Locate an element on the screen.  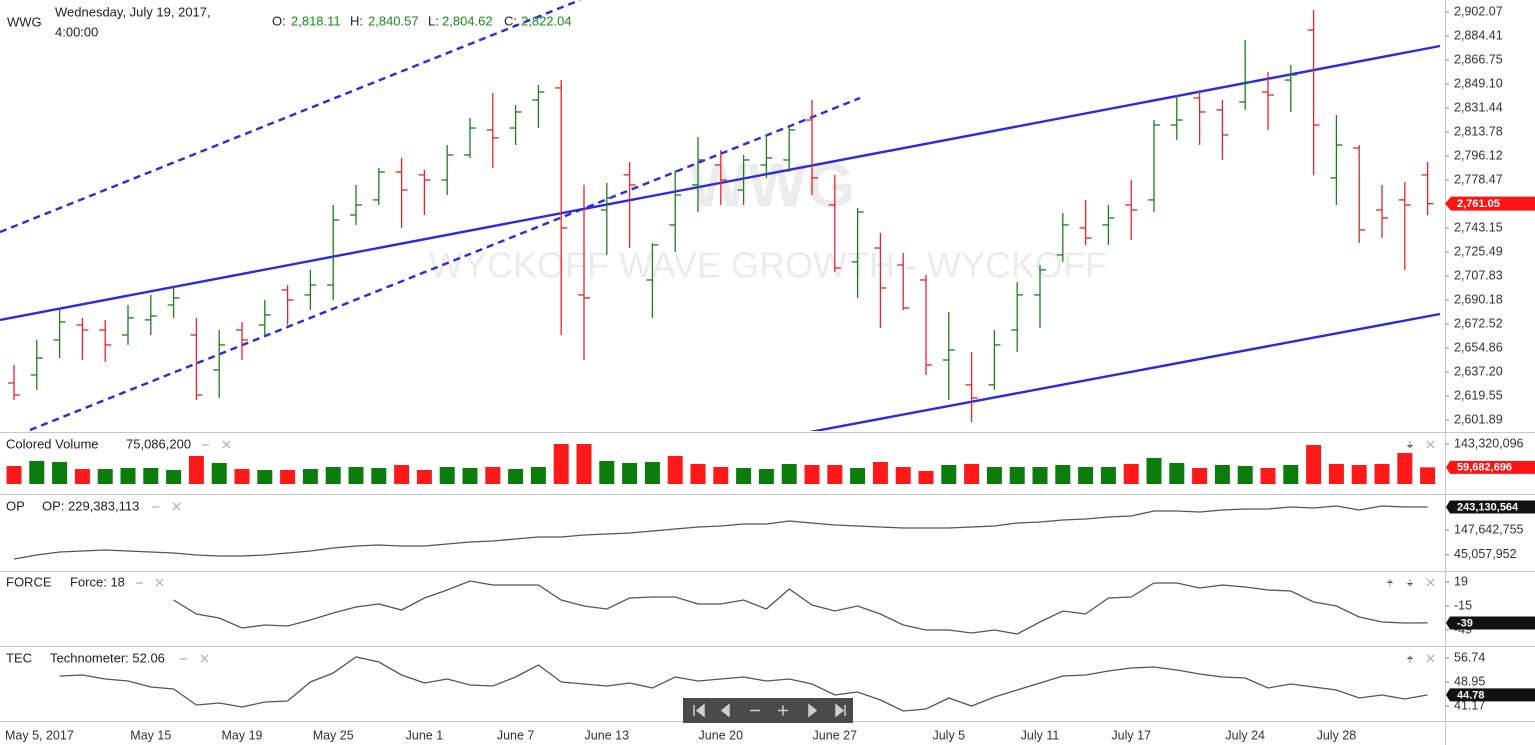
y-tick-label: 2,707.83 is located at coordinates (1478, 275).